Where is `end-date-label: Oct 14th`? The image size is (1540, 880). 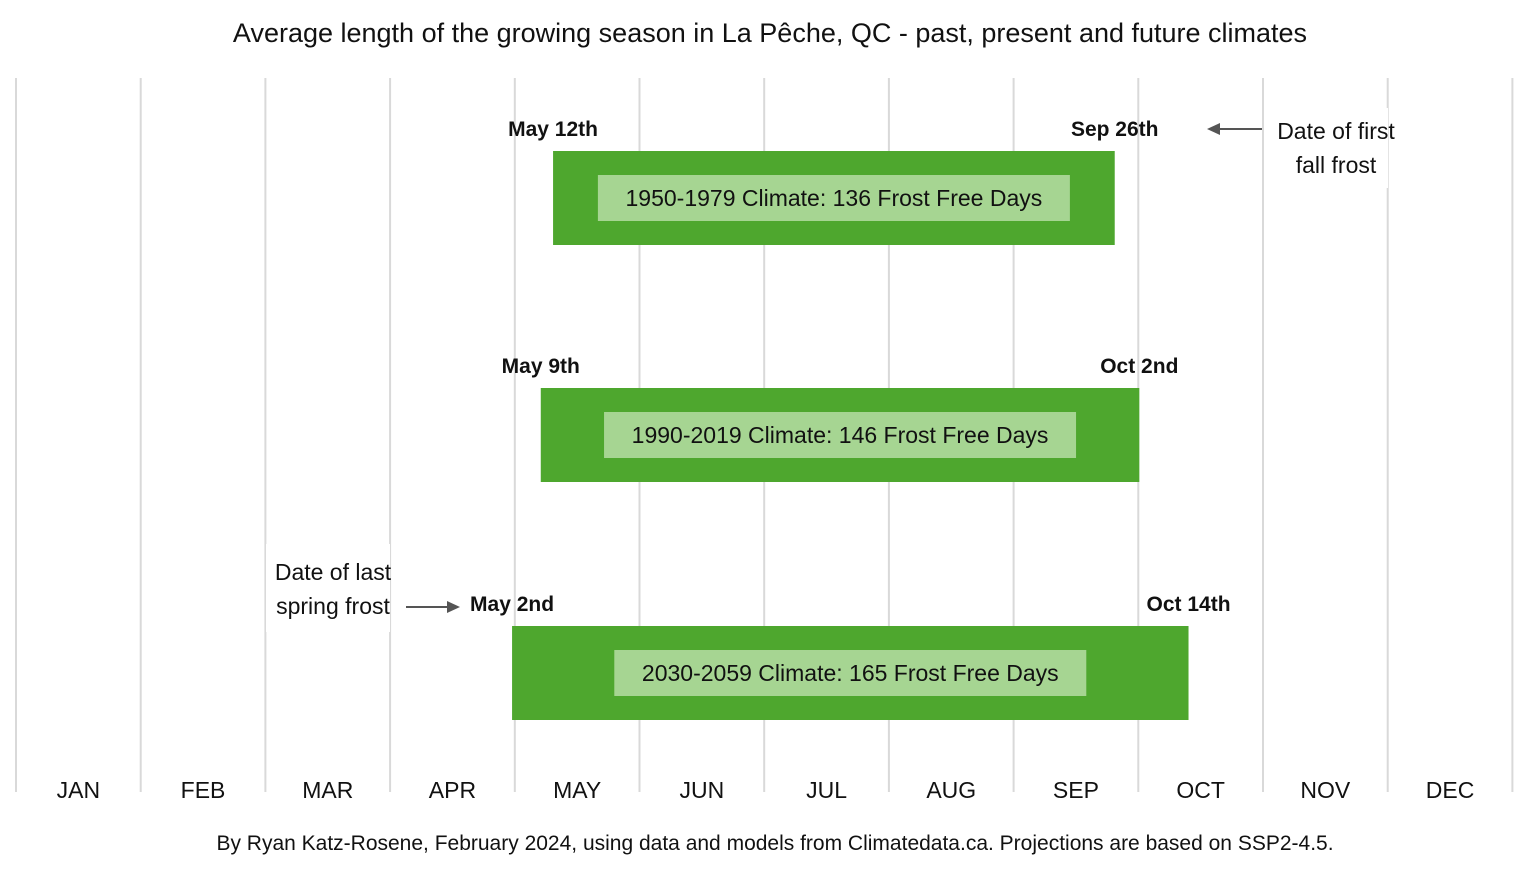 end-date-label: Oct 14th is located at coordinates (1189, 604).